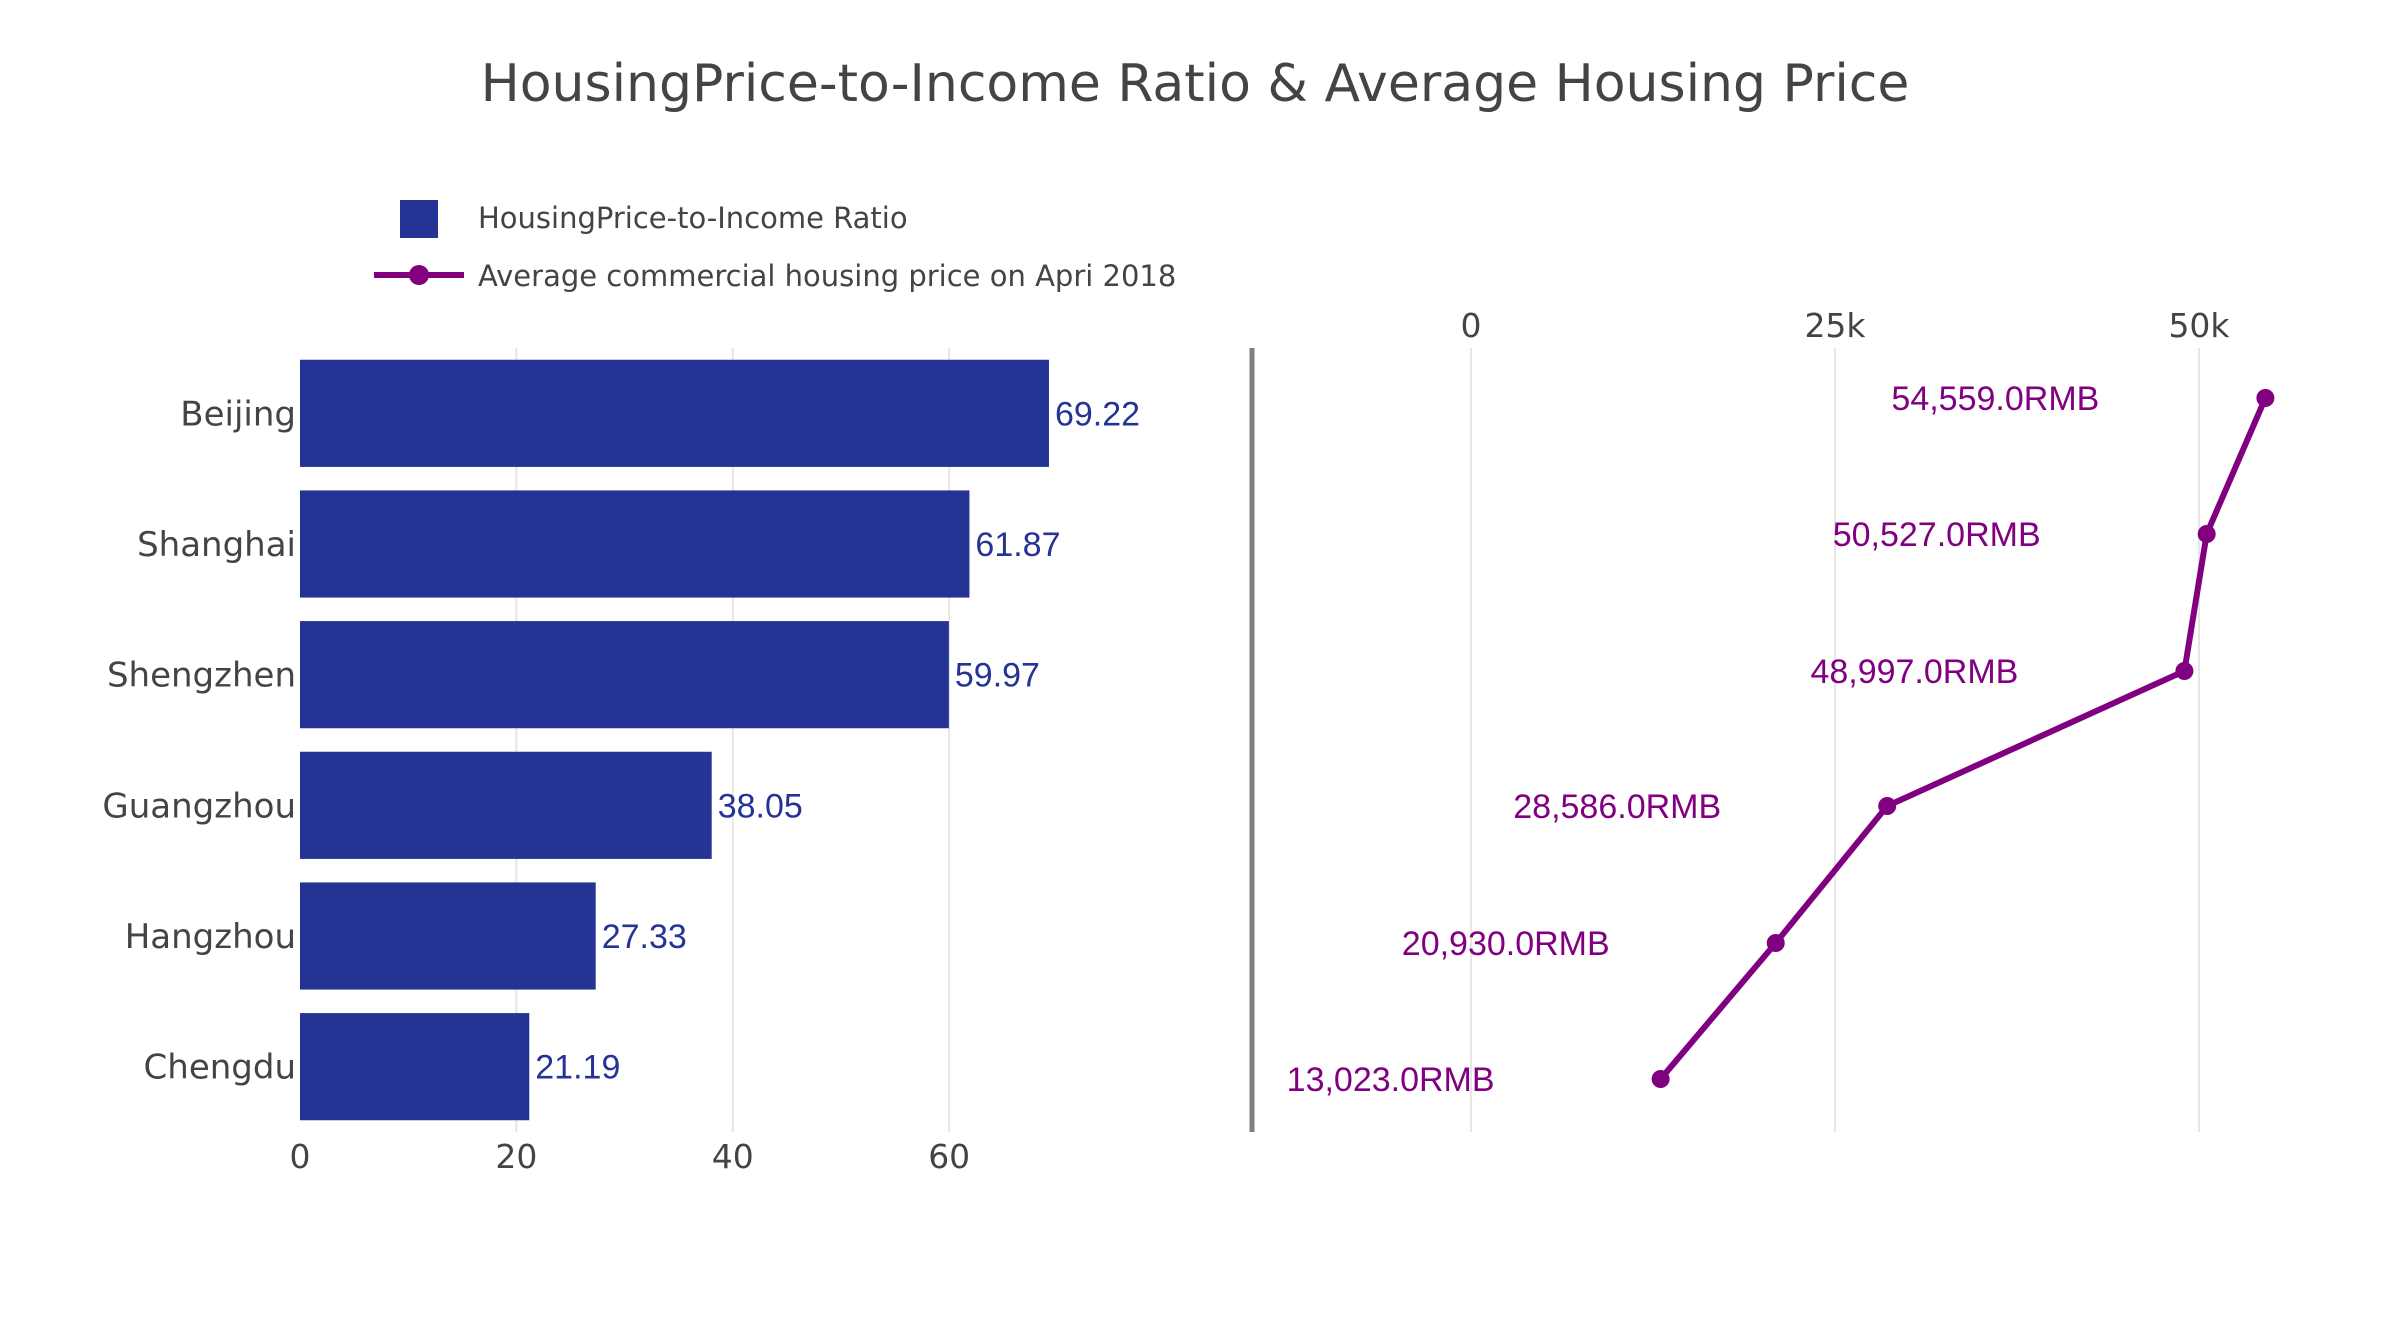 Image resolution: width=2391 pixels, height=1342 pixels. Describe the element at coordinates (201, 676) in the screenshot. I see `category-label: Shengzhen` at that location.